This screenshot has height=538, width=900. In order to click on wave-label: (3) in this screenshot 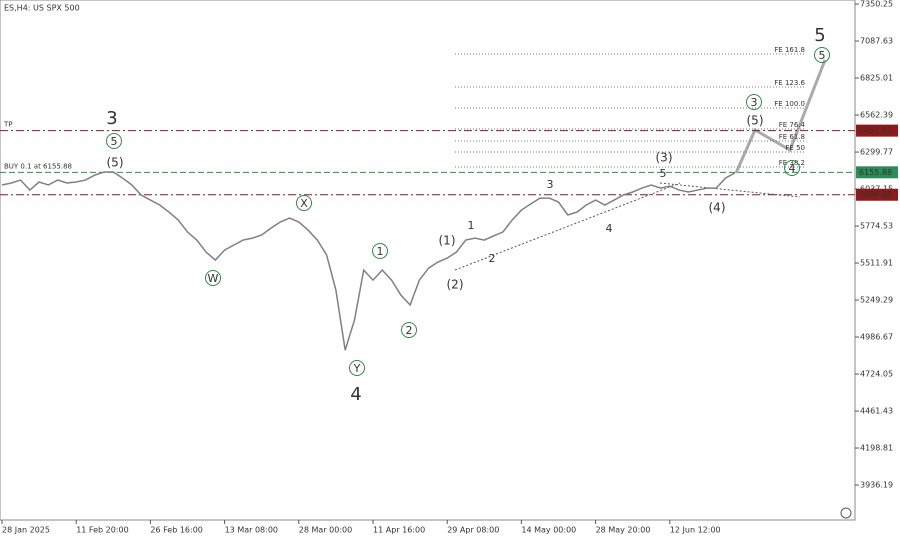, I will do `click(664, 158)`.